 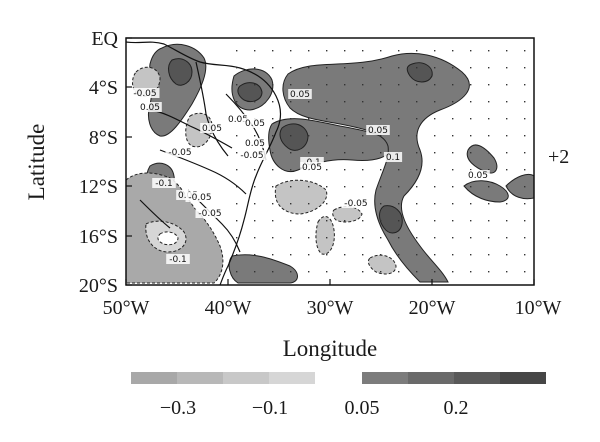 I want to click on y-tick-label: 12°S, so click(x=98, y=187).